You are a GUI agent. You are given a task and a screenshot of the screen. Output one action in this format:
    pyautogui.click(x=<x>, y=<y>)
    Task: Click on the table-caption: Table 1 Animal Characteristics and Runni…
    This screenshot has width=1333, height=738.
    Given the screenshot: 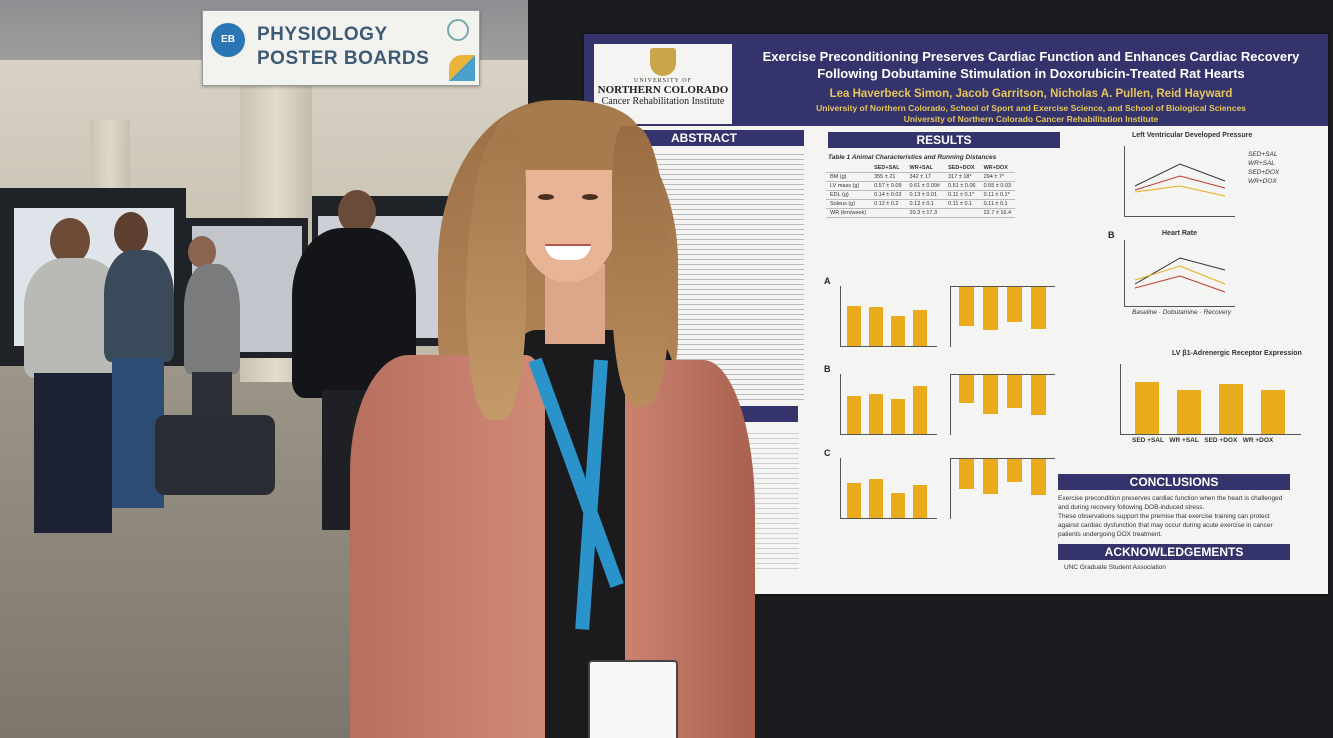 What is the action you would take?
    pyautogui.click(x=912, y=157)
    